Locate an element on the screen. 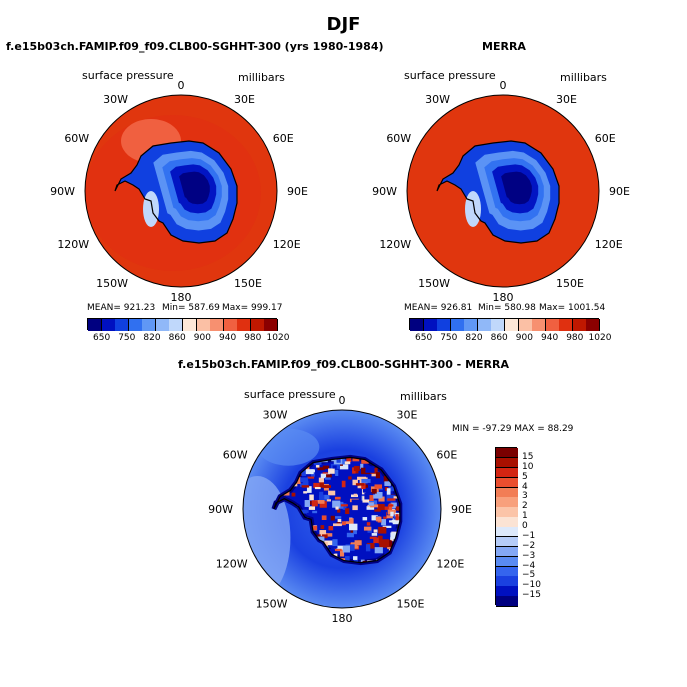 Image resolution: width=687 pixels, height=687 pixels. colorbar-tick-label: 860 is located at coordinates (499, 338).